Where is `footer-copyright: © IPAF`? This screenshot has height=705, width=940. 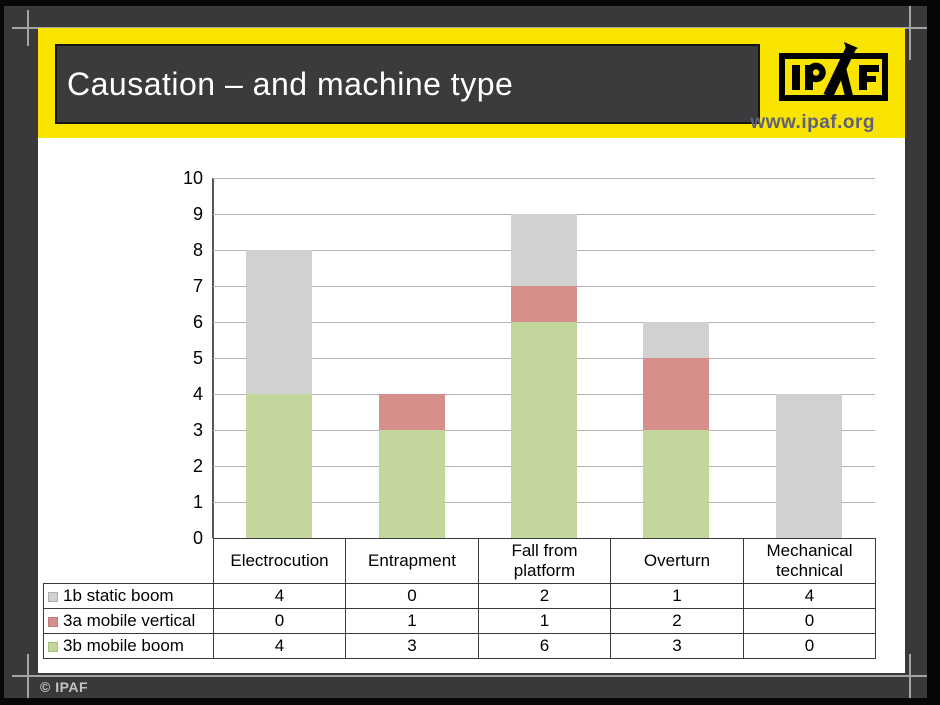
footer-copyright: © IPAF is located at coordinates (64, 687).